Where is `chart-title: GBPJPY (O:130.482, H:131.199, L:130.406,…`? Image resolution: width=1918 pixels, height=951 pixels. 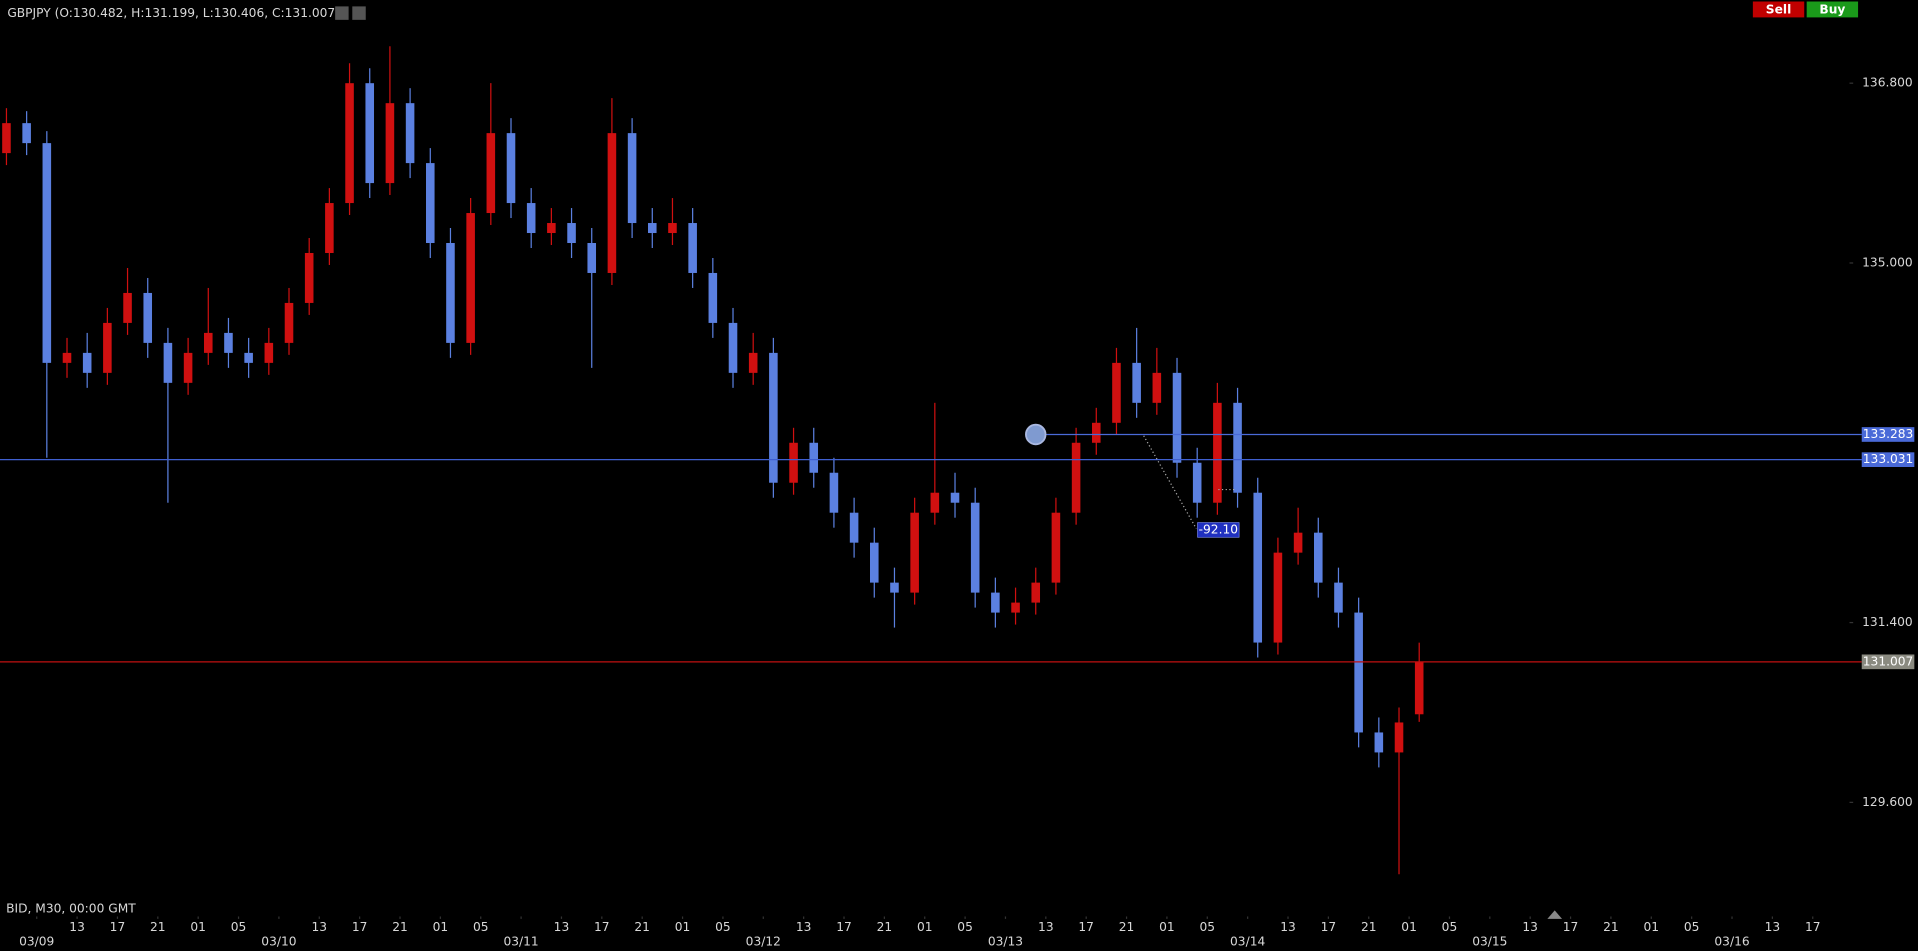 chart-title: GBPJPY (O:130.482, H:131.199, L:130.406,… is located at coordinates (173, 13).